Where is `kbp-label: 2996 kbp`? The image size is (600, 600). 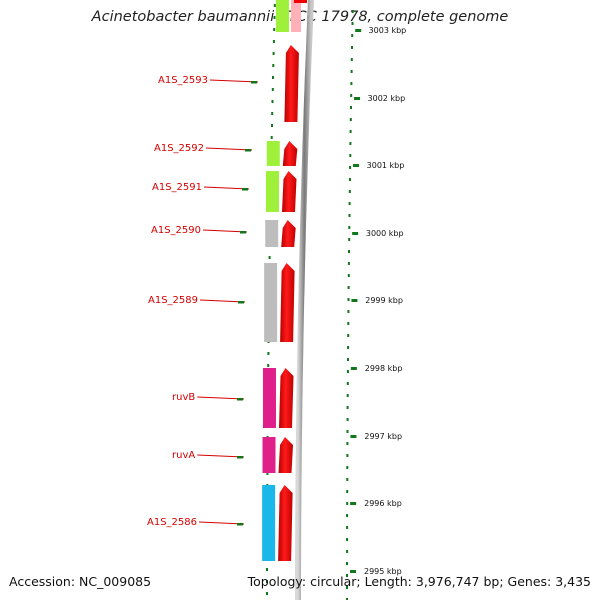
kbp-label: 2996 kbp is located at coordinates (383, 503).